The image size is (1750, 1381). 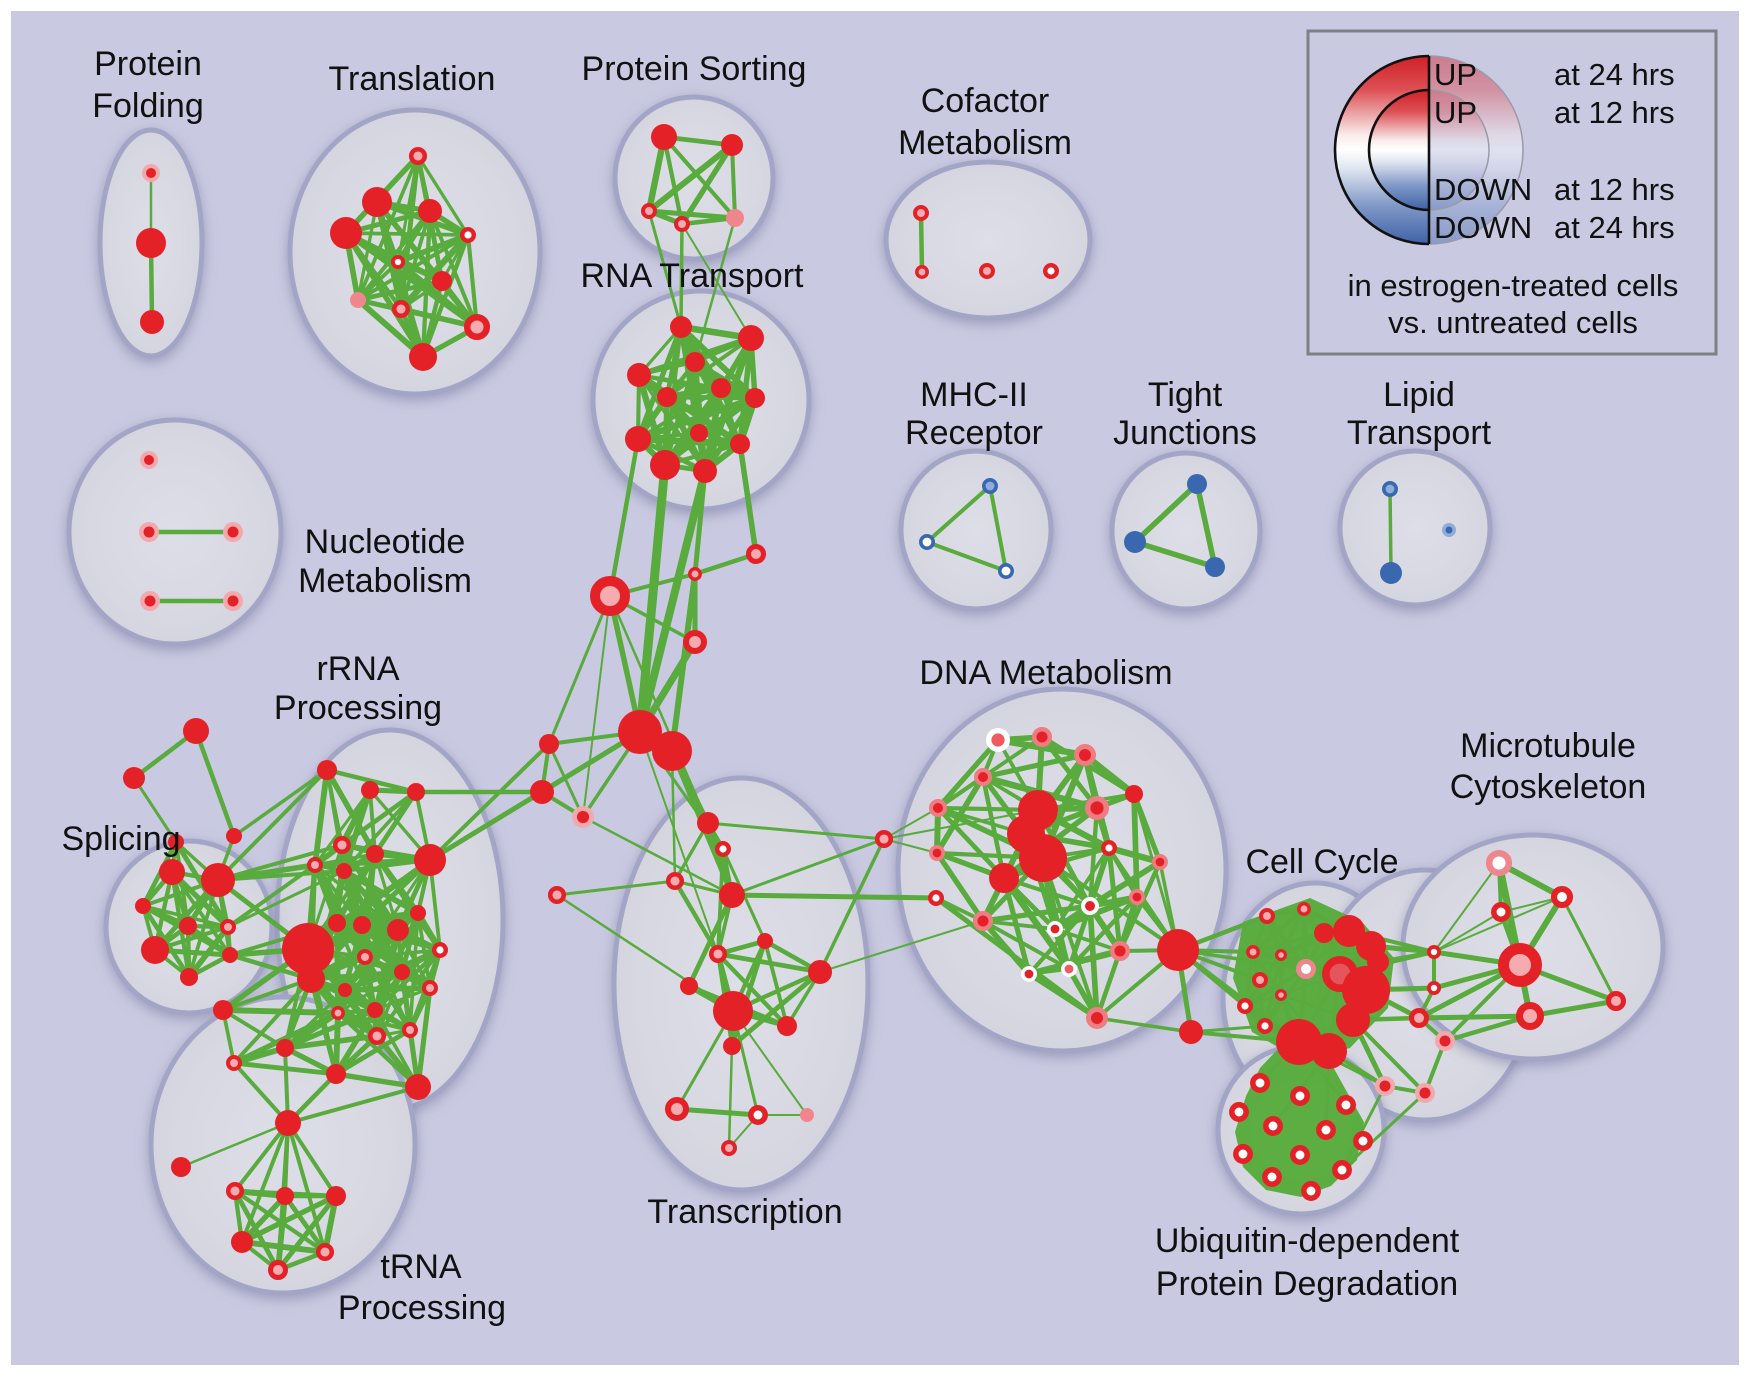 I want to click on svg-text: Cytoskeleton, so click(x=1548, y=787).